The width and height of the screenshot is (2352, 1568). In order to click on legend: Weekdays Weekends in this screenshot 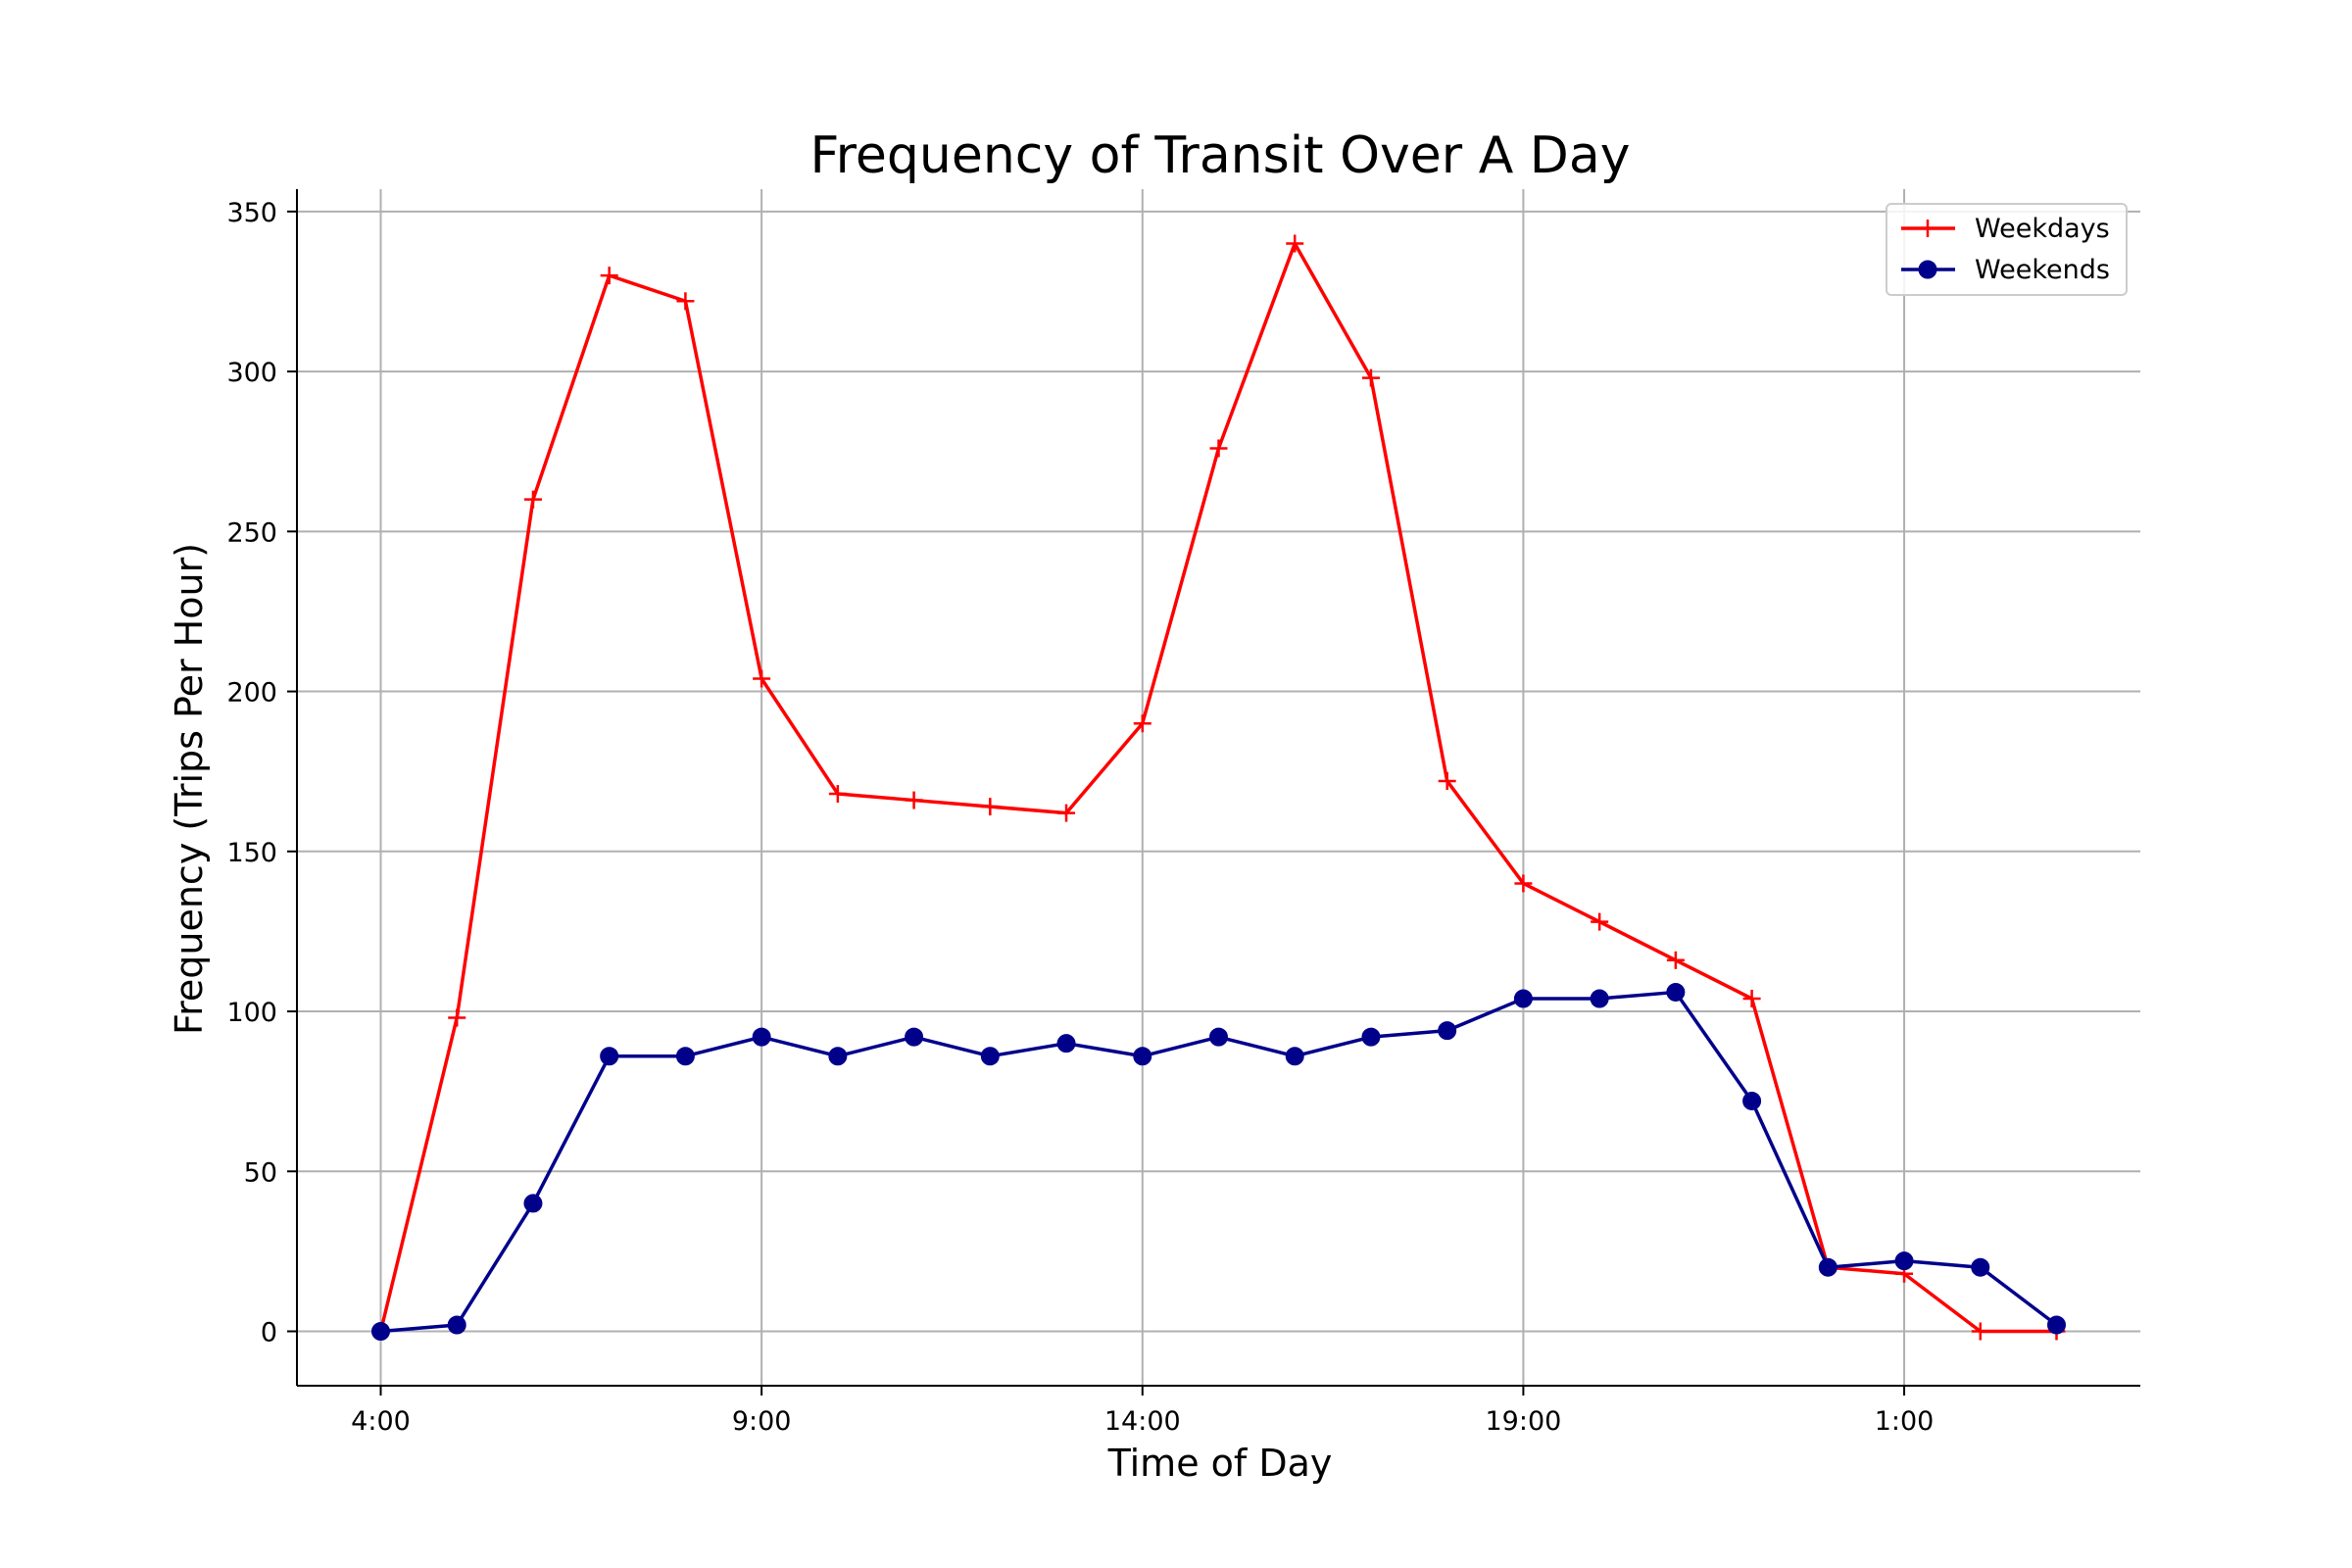, I will do `click(2007, 249)`.